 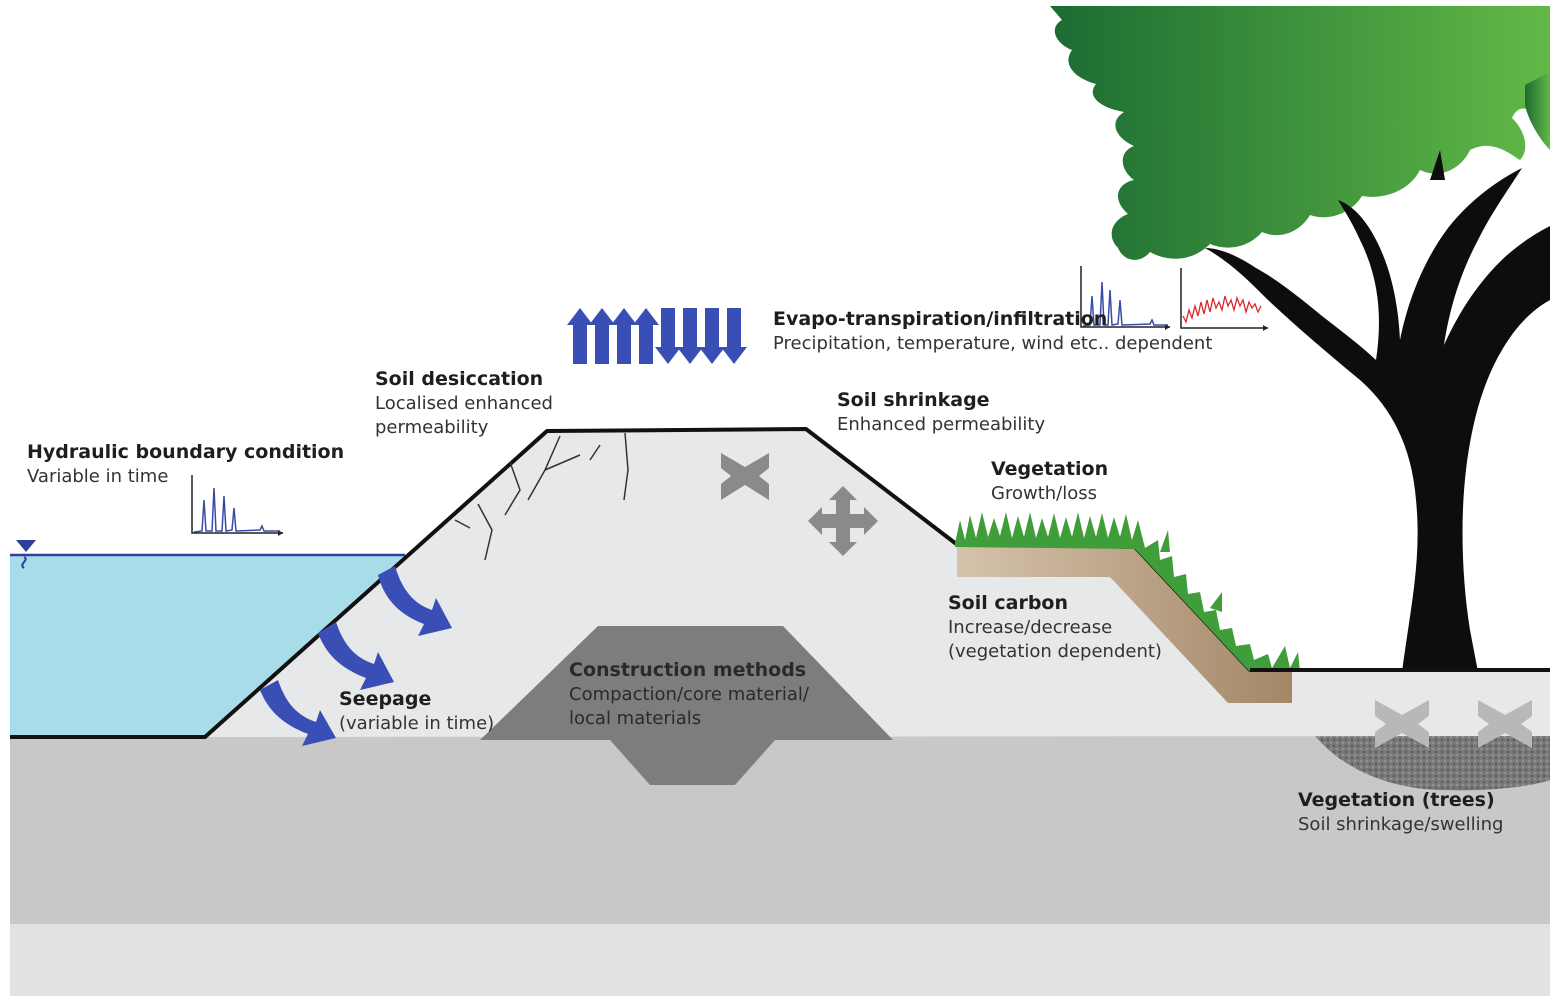 What do you see at coordinates (1008, 603) in the screenshot?
I see `carbon-title: Soil carbon` at bounding box center [1008, 603].